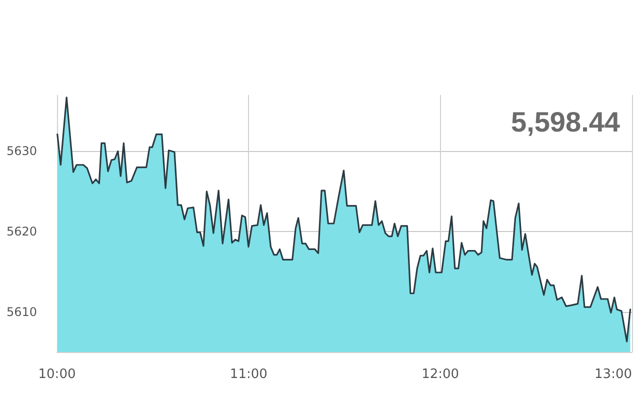 The image size is (640, 400). I want to click on annotation: 5,598.44, so click(565, 122).